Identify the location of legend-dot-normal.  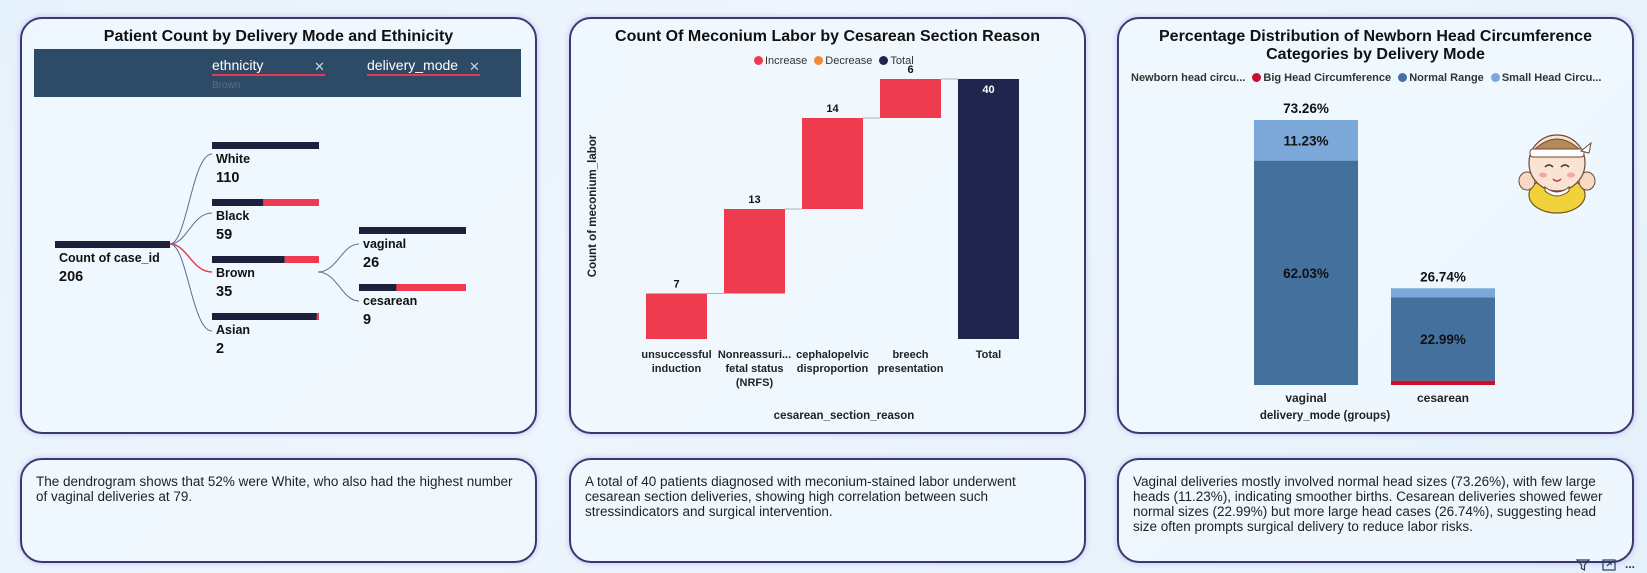
(1403, 77).